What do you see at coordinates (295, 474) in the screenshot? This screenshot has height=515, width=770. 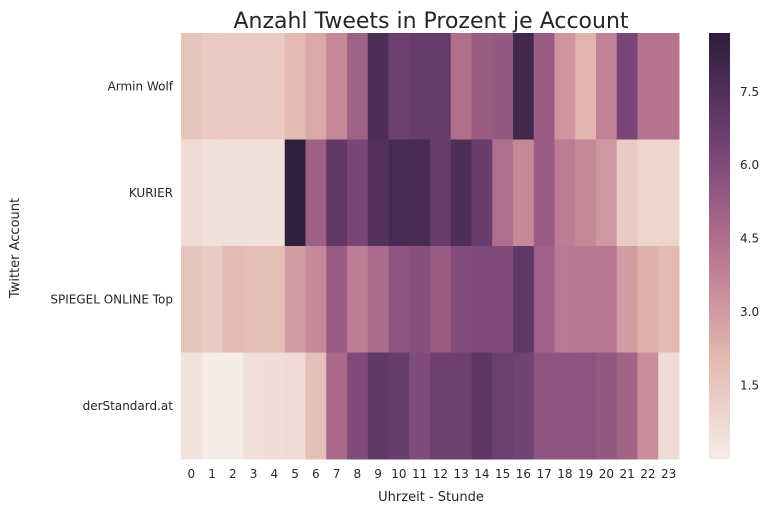 I see `x-tick-label: 5` at bounding box center [295, 474].